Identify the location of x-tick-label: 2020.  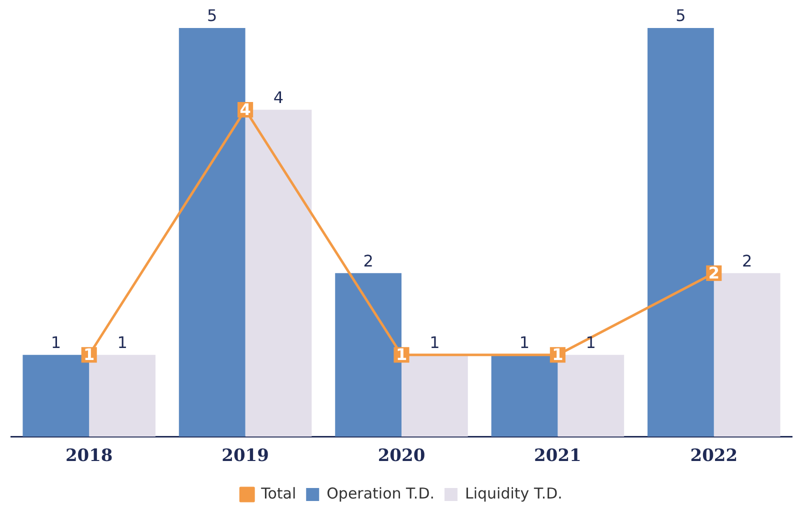
(402, 456).